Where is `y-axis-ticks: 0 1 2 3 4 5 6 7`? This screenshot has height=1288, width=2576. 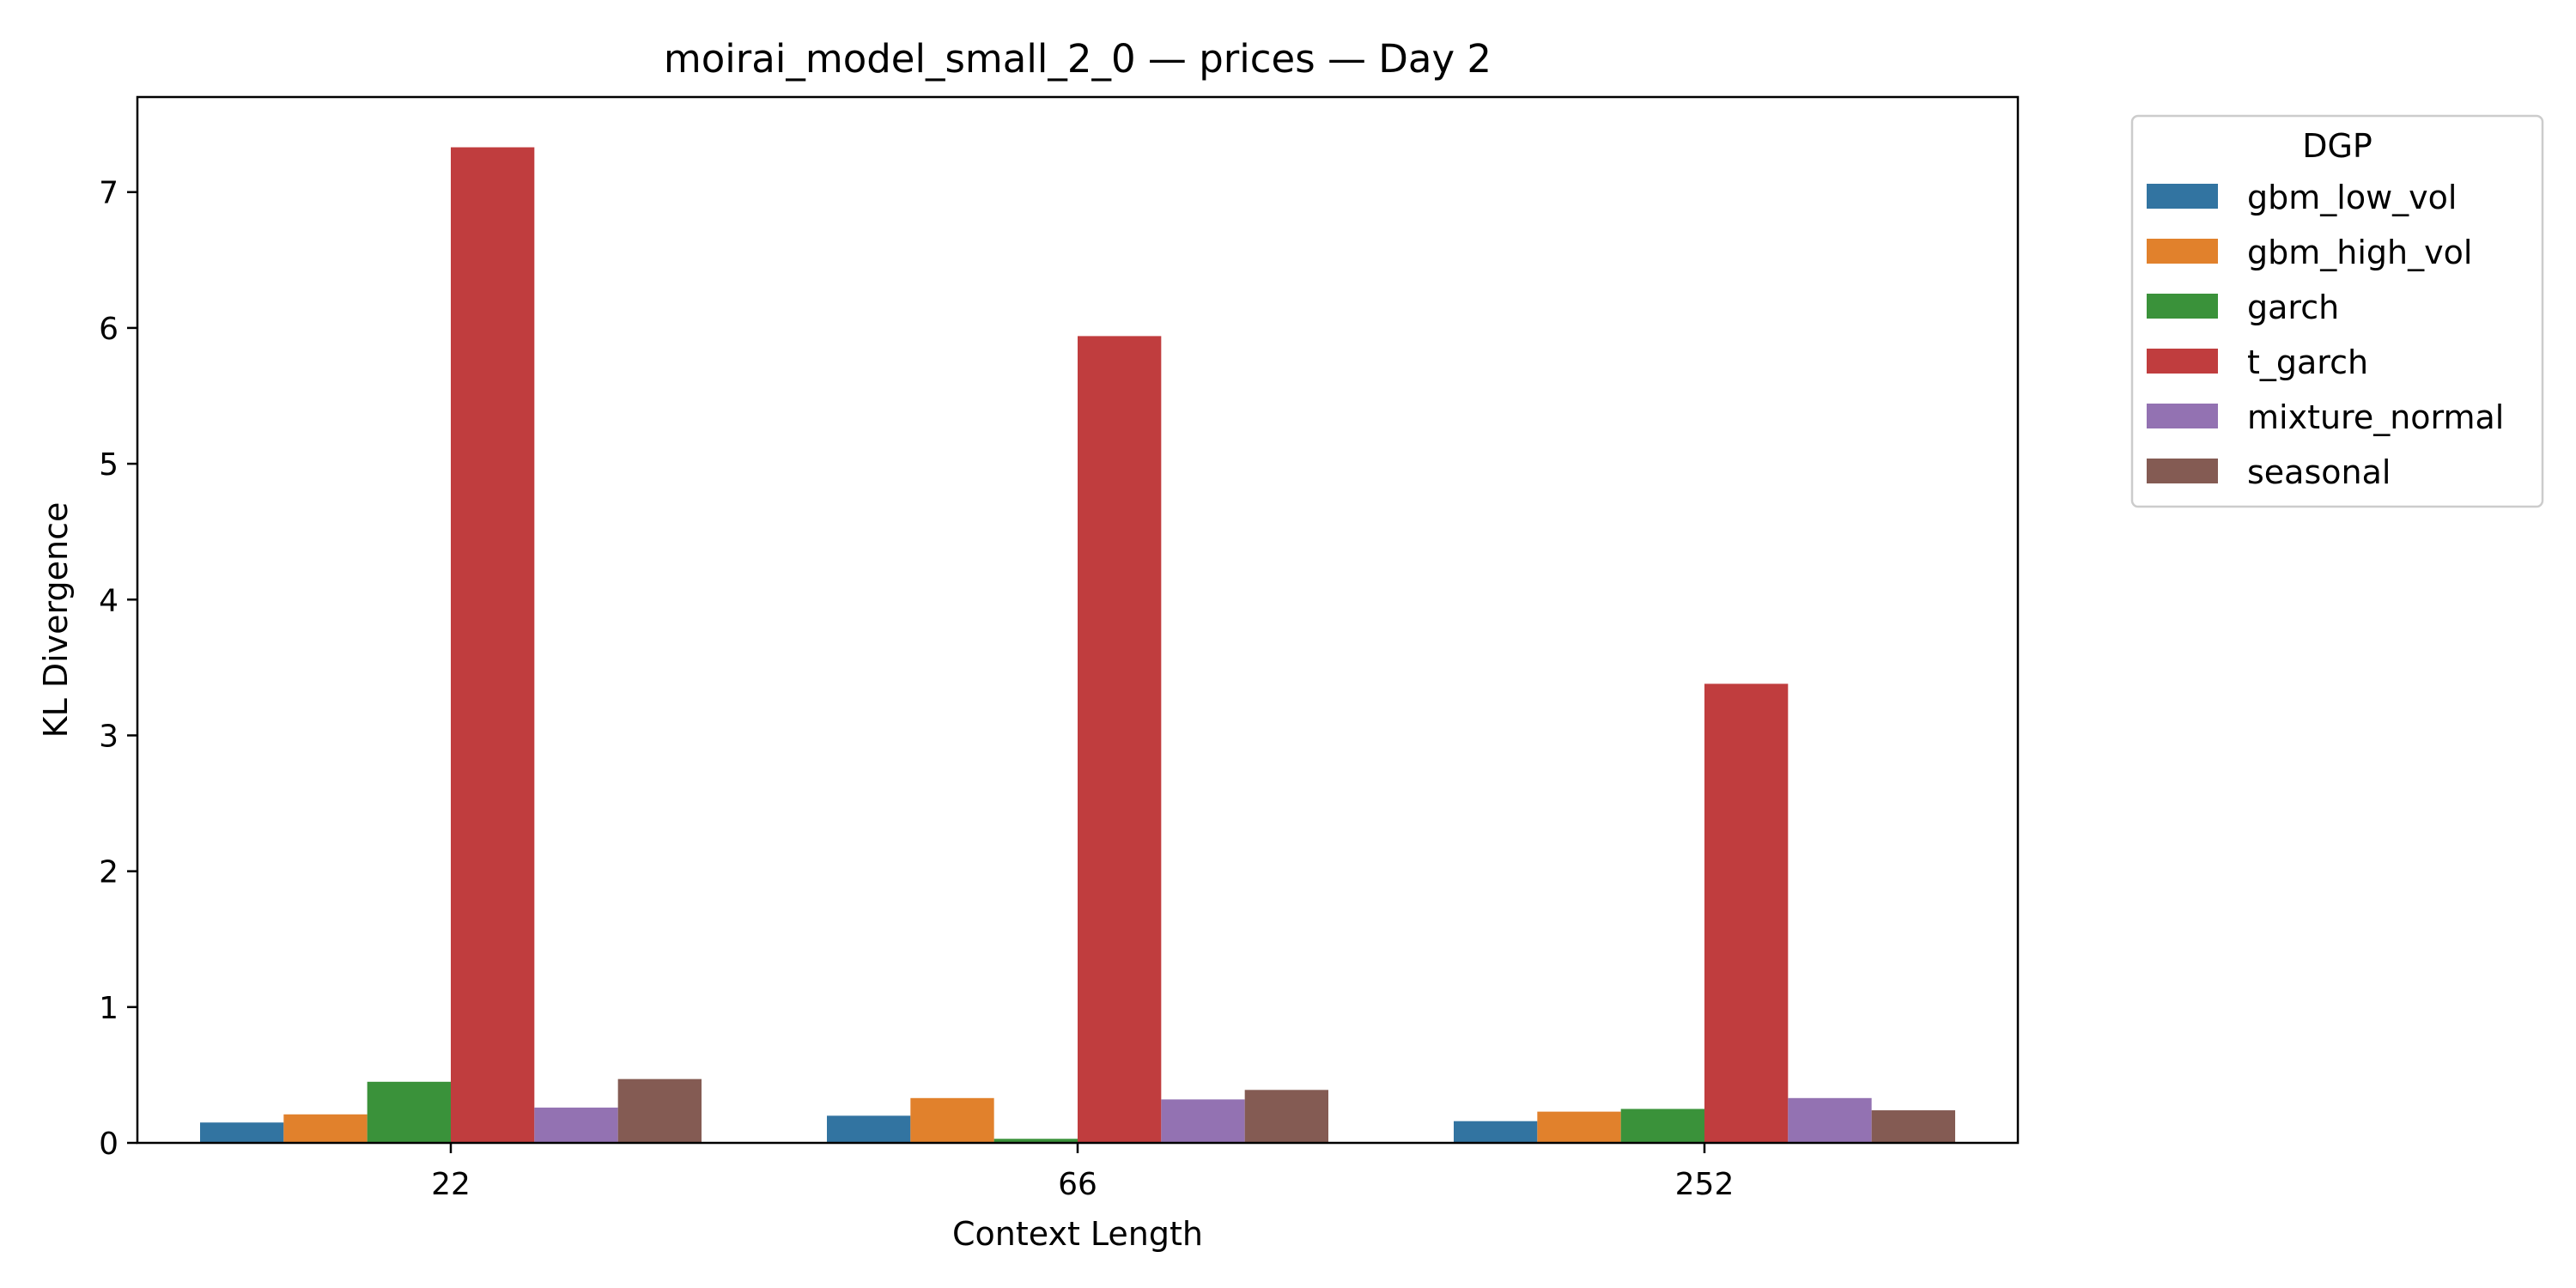 y-axis-ticks: 0 1 2 3 4 5 6 7 is located at coordinates (118, 669).